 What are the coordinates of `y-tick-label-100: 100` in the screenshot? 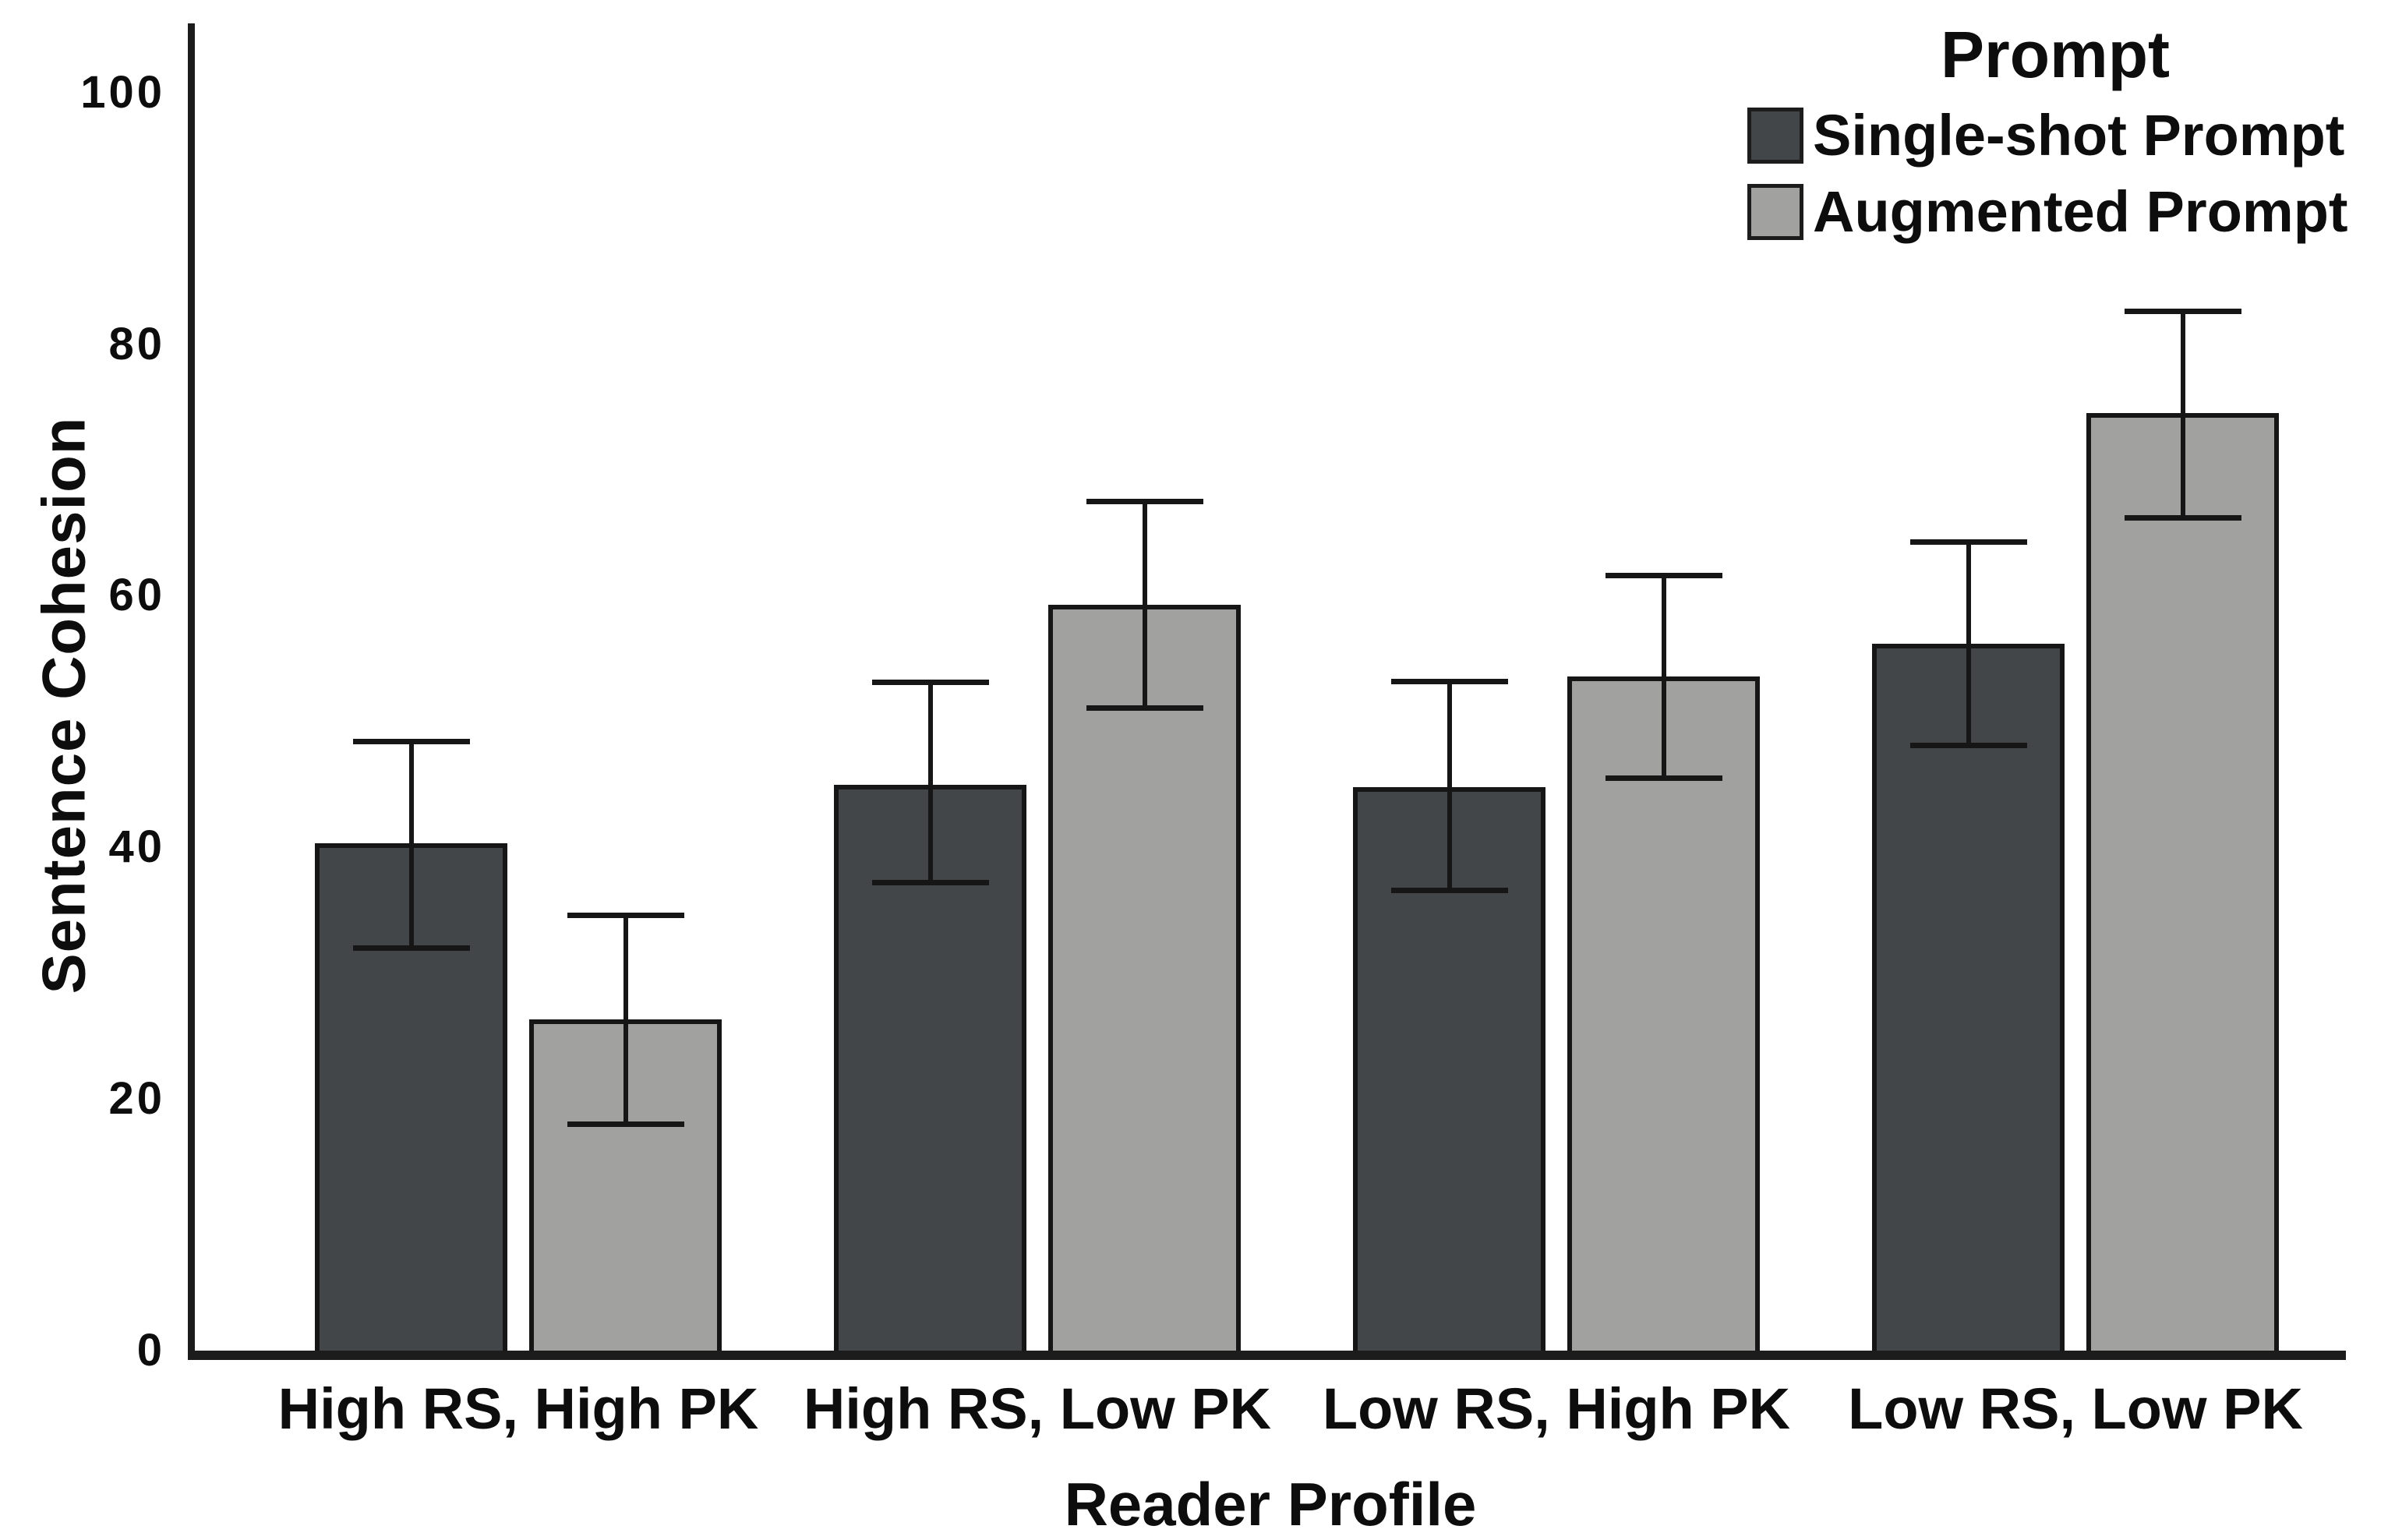 It's located at (122, 92).